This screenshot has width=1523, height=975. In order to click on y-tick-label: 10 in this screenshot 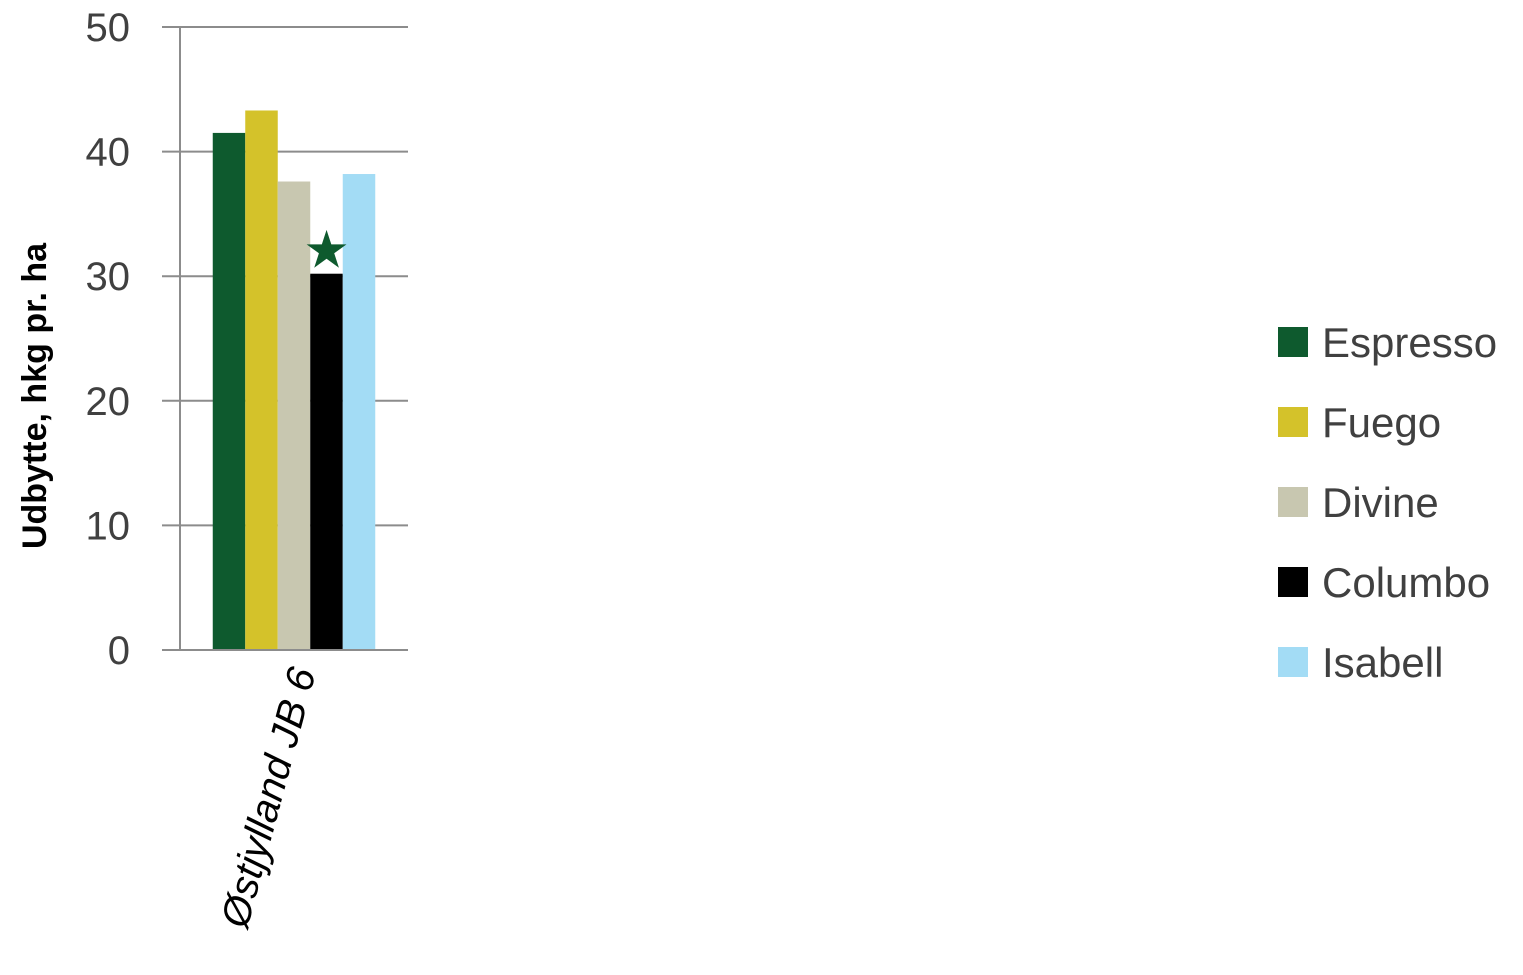, I will do `click(108, 526)`.